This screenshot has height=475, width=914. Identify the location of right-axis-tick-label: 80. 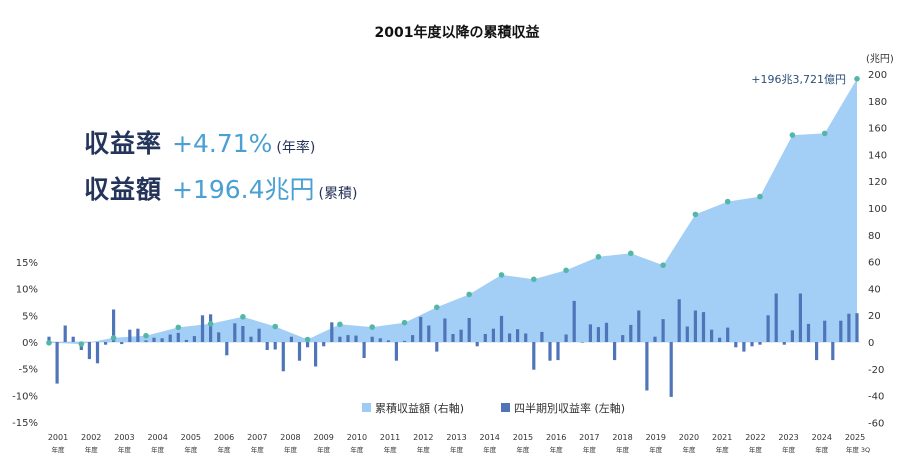
(874, 236).